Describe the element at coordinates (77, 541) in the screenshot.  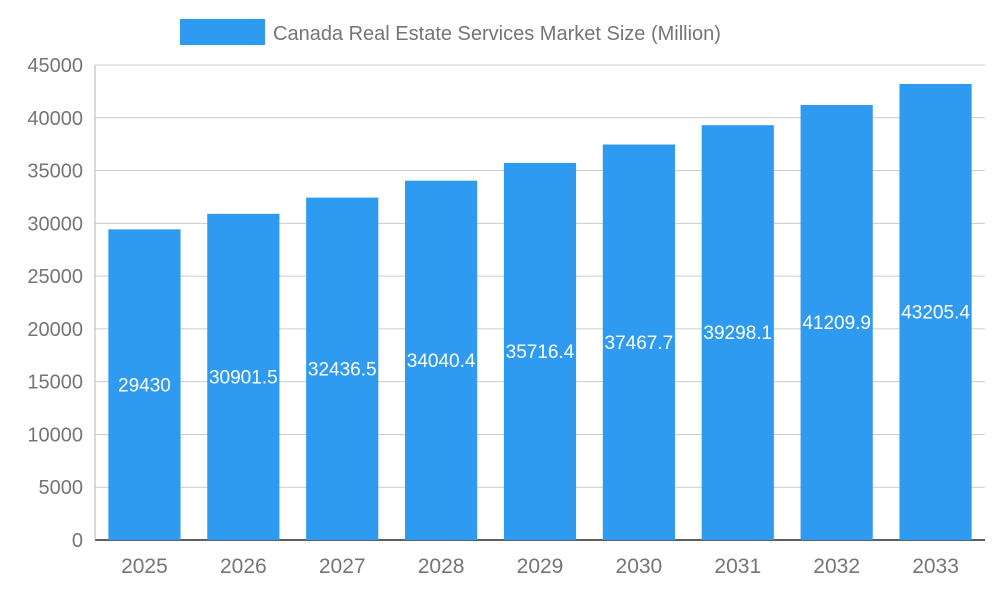
I see `y-tick-label: 0` at that location.